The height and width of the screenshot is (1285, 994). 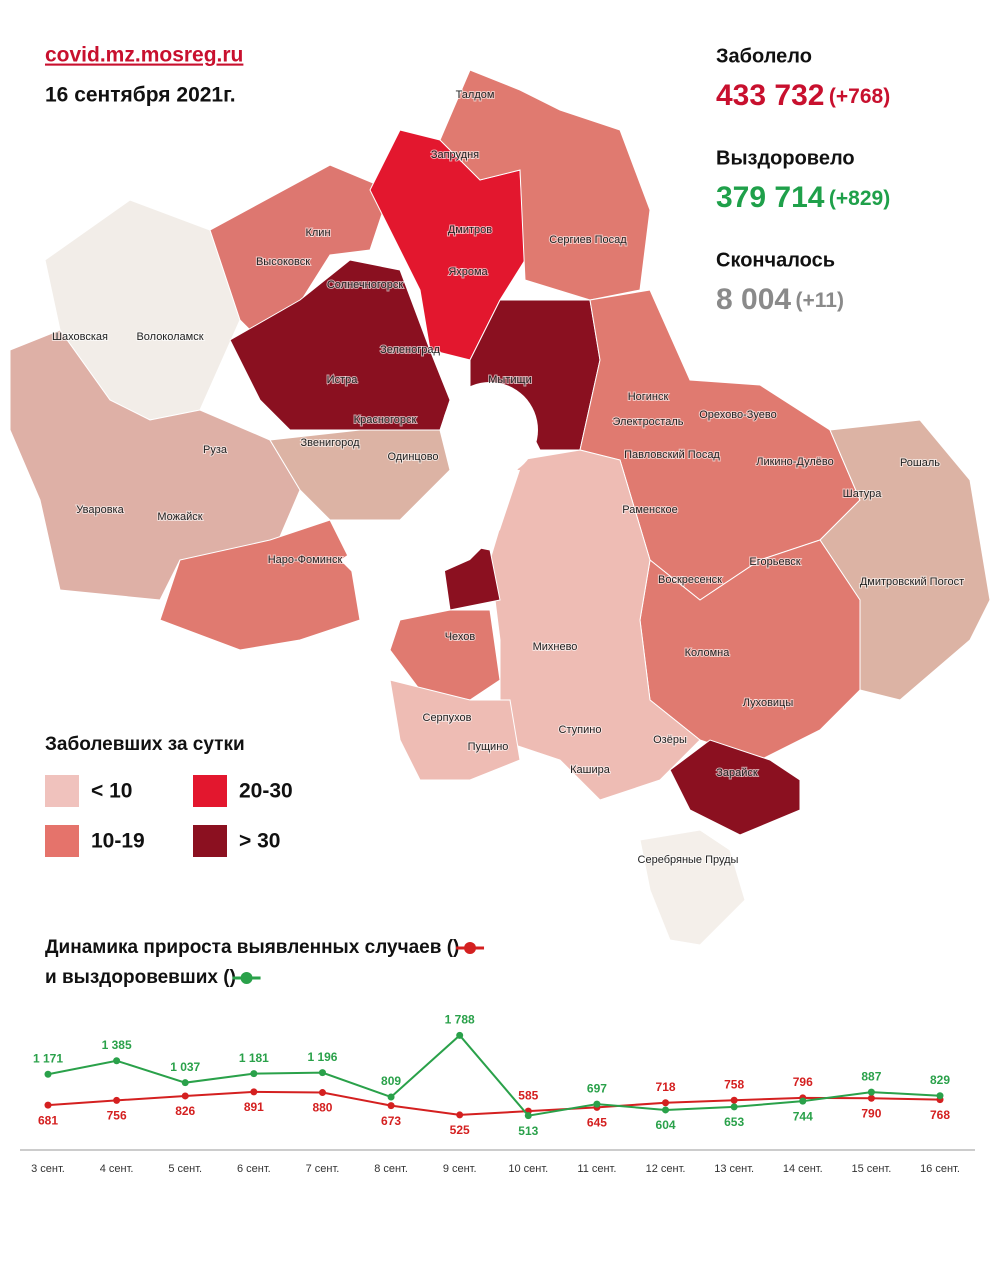 I want to click on place-label: Рошаль, so click(x=920, y=463).